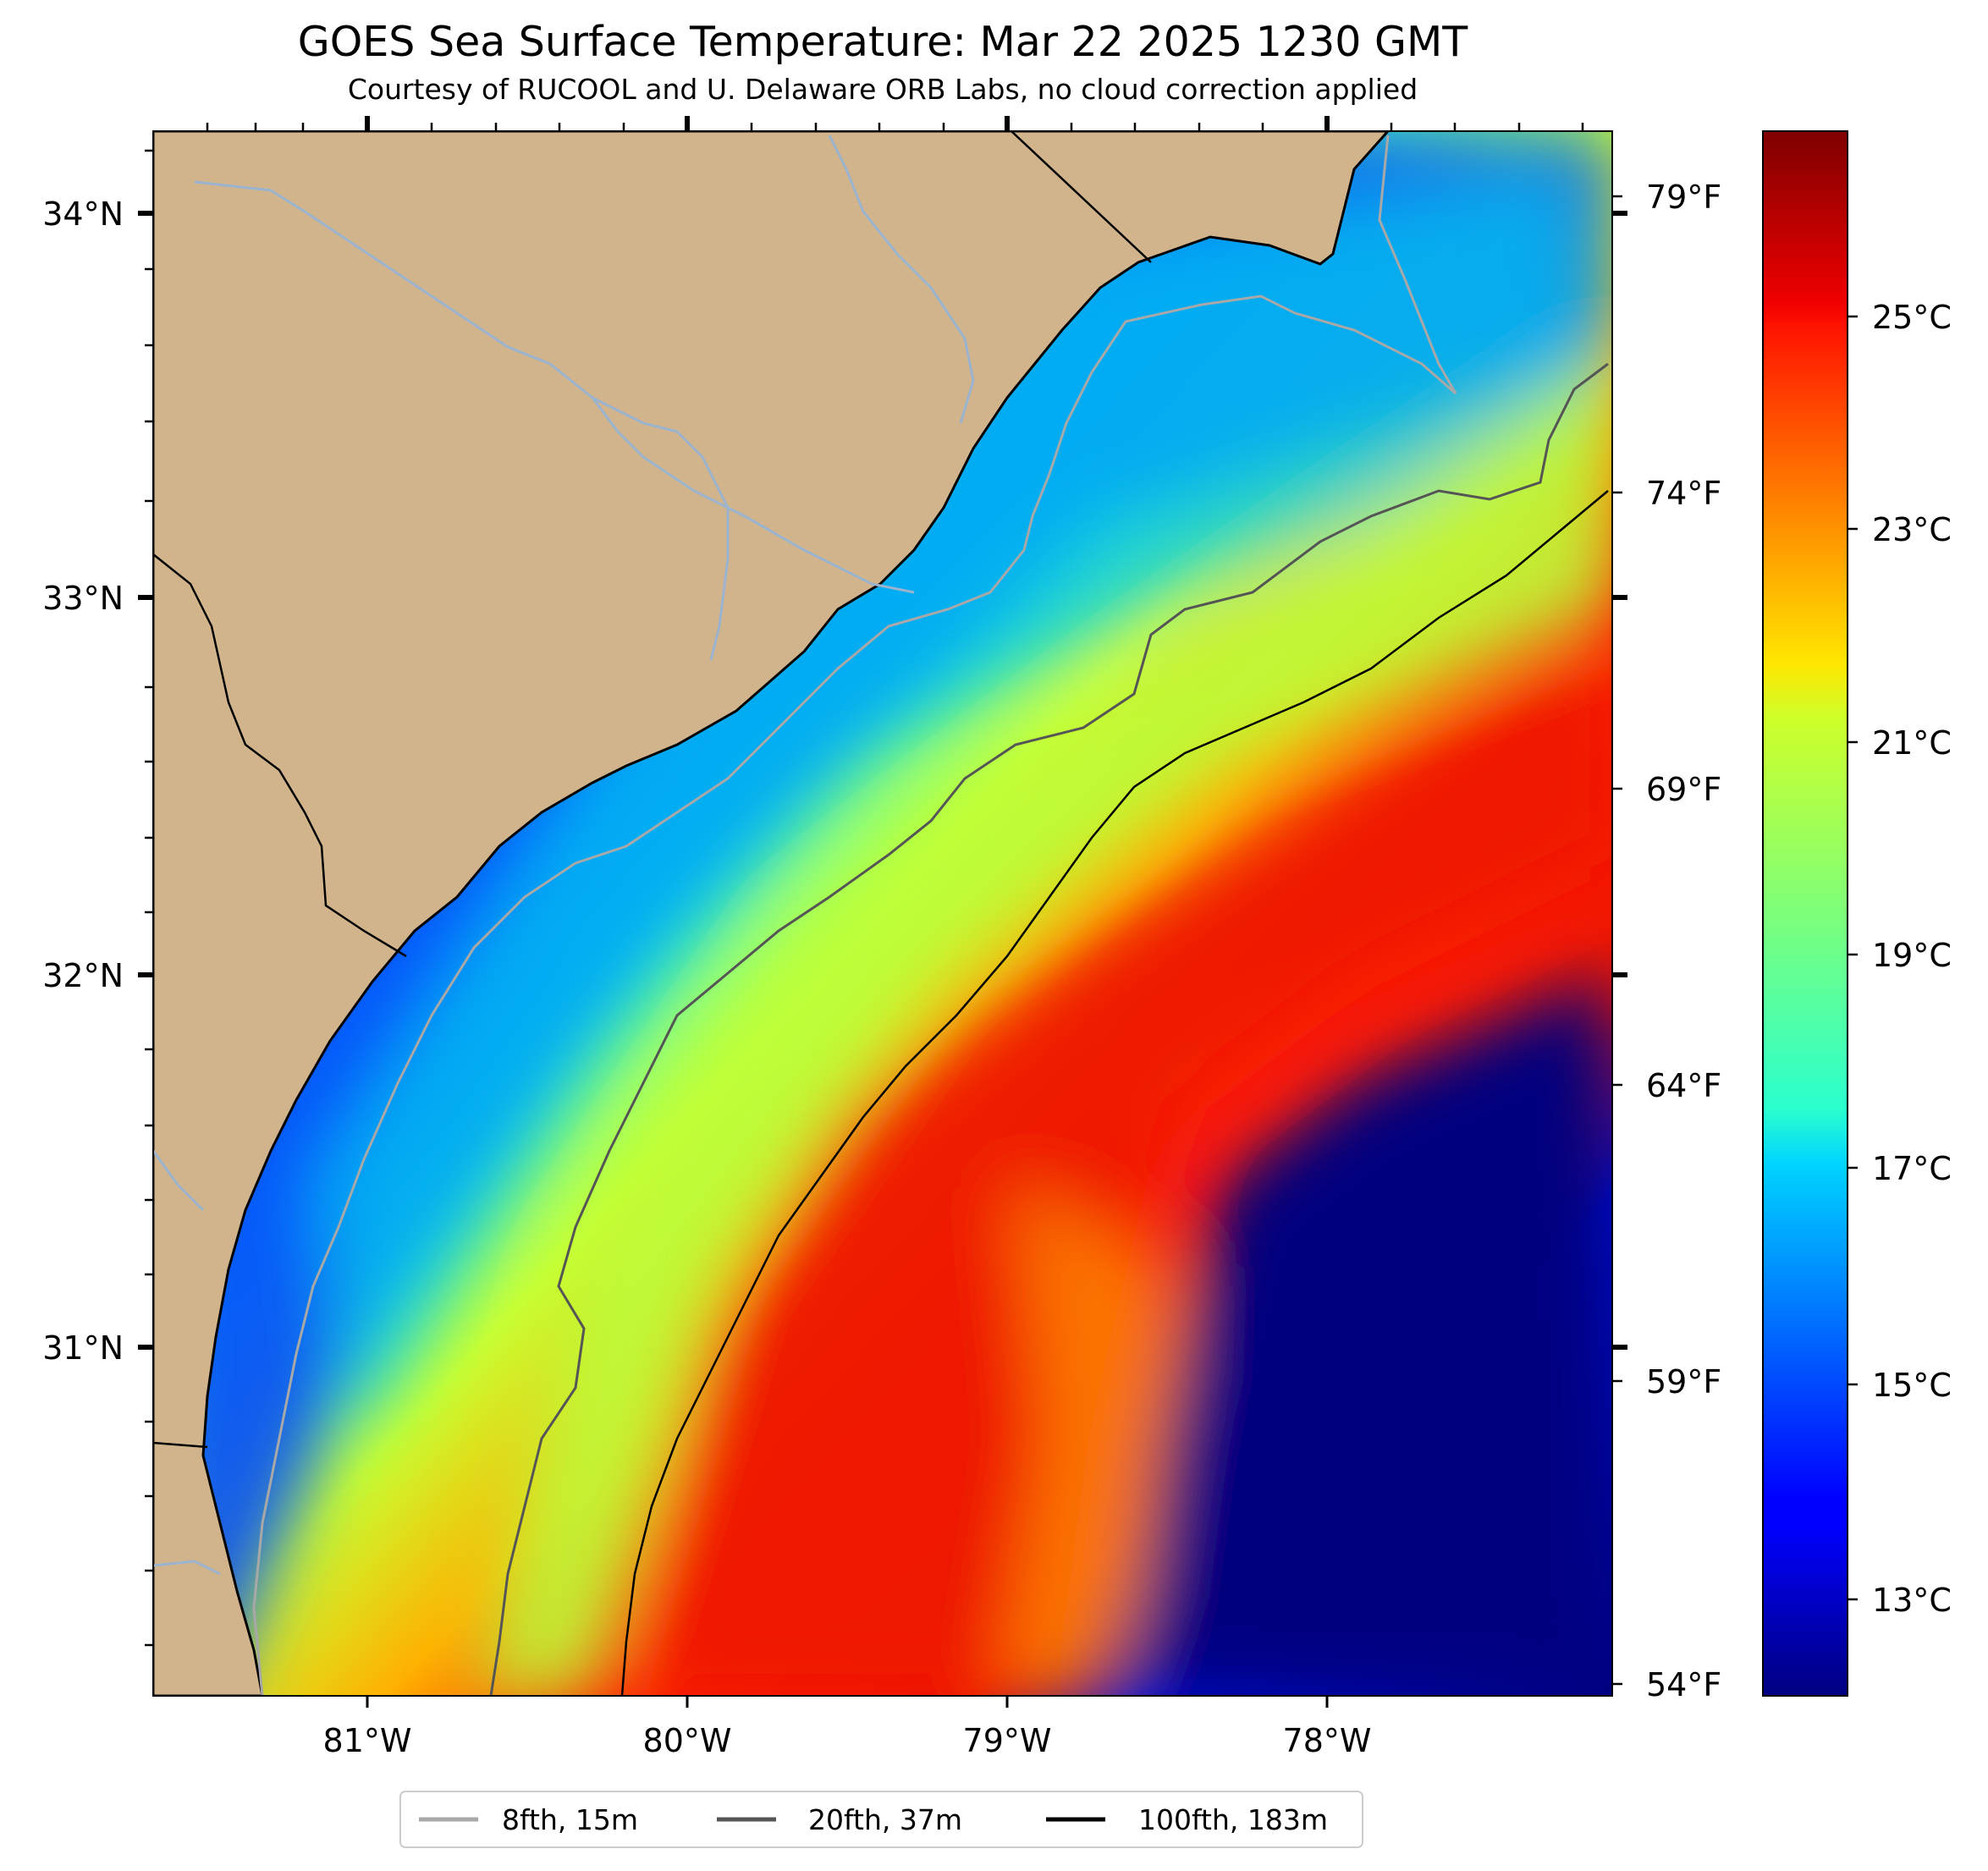 Image resolution: width=1988 pixels, height=1871 pixels. I want to click on y-tick-label: 34°N, so click(83, 214).